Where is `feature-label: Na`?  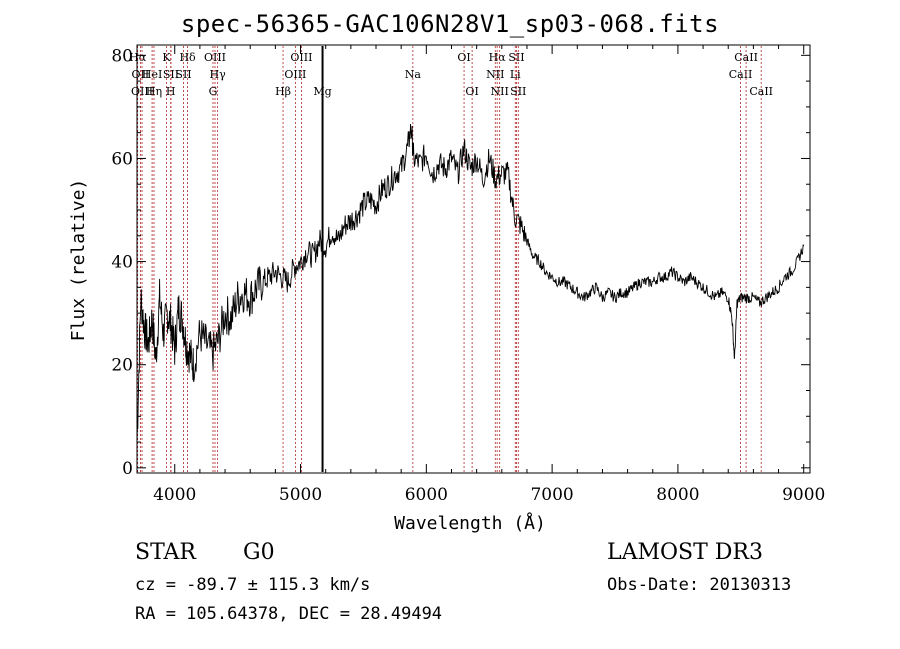 feature-label: Na is located at coordinates (413, 74).